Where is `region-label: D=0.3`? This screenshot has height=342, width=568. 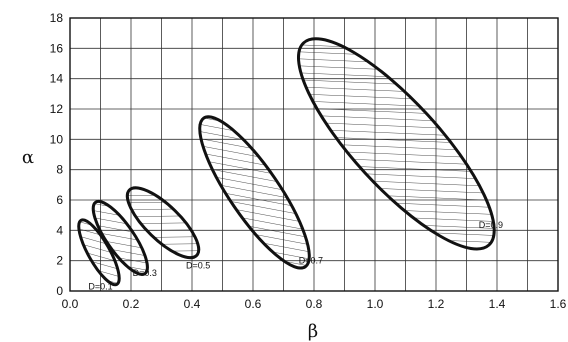
region-label: D=0.3 is located at coordinates (145, 273).